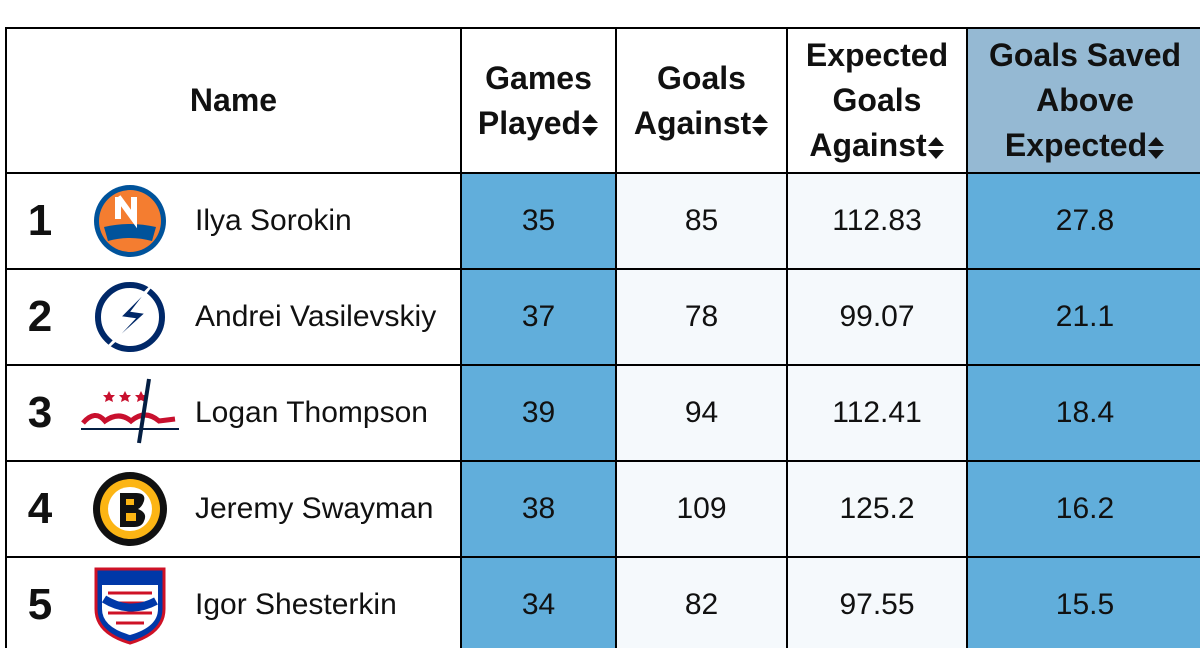 The width and height of the screenshot is (1200, 648). Describe the element at coordinates (701, 317) in the screenshot. I see `stat-cell: 78` at that location.